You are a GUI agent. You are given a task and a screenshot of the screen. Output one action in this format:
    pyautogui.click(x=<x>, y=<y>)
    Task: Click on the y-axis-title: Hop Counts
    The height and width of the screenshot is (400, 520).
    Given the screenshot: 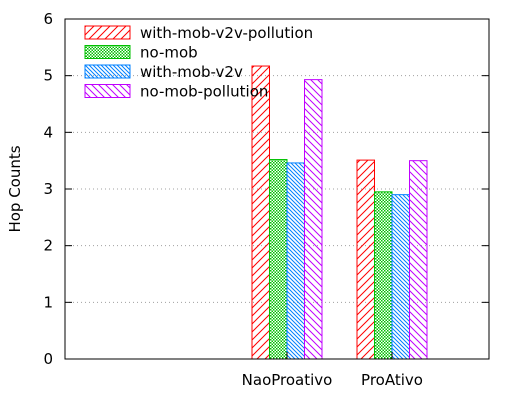 What is the action you would take?
    pyautogui.click(x=15, y=188)
    